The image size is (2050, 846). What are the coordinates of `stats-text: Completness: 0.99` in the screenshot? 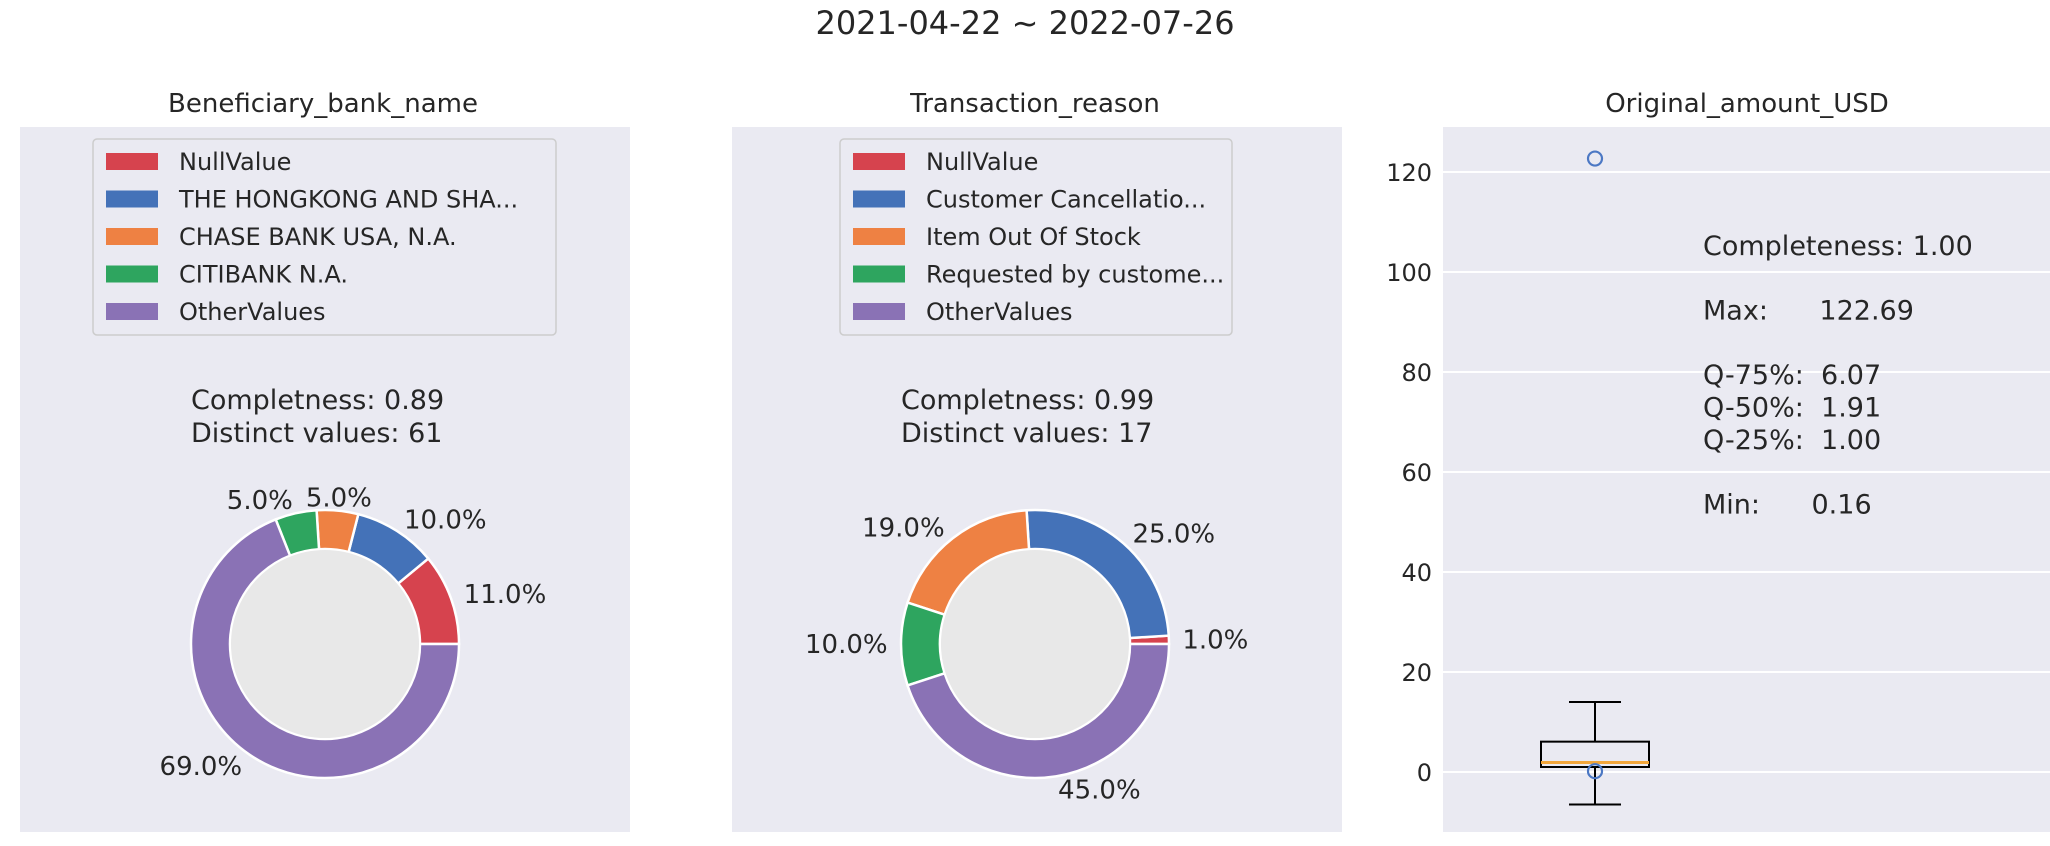 It's located at (1027, 400).